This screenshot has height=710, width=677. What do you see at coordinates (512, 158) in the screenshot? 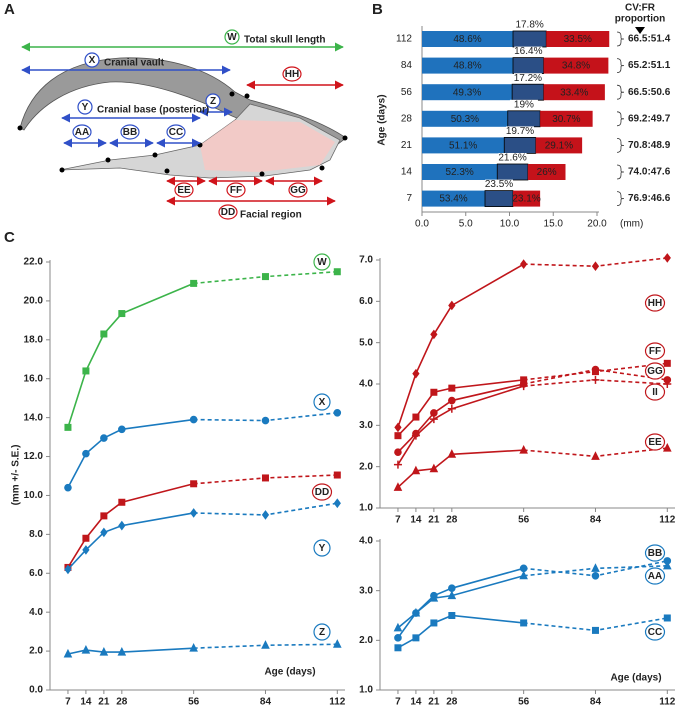
I see `segment-label: 21.6%` at bounding box center [512, 158].